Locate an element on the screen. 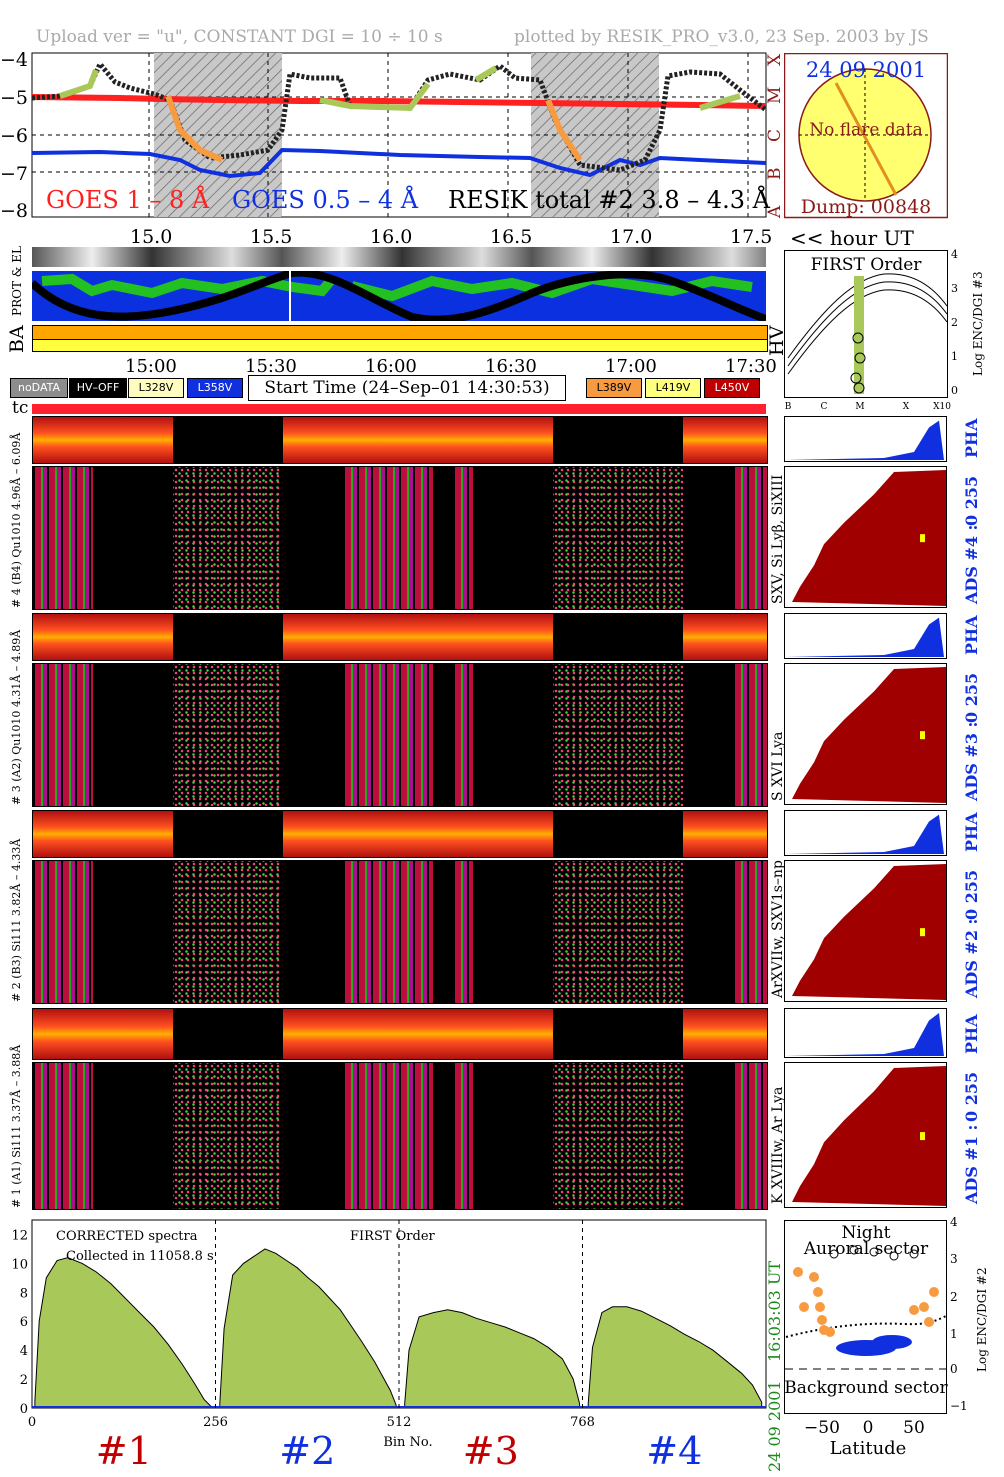  legend-hvoff: HV–OFF is located at coordinates (98, 388).